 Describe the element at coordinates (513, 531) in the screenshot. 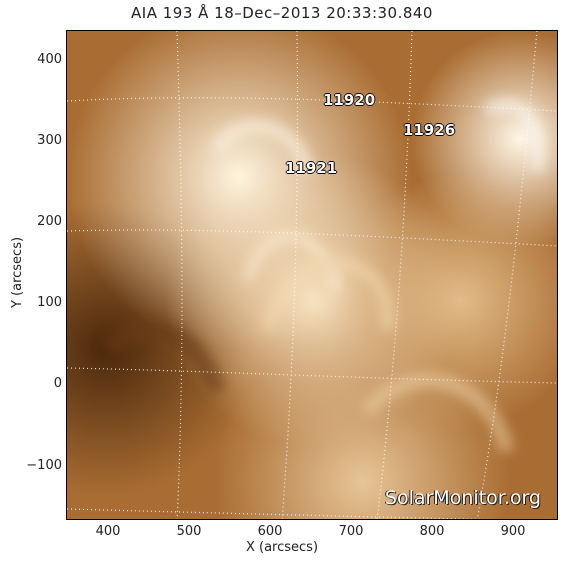

I see `x-tick-label: 900` at that location.